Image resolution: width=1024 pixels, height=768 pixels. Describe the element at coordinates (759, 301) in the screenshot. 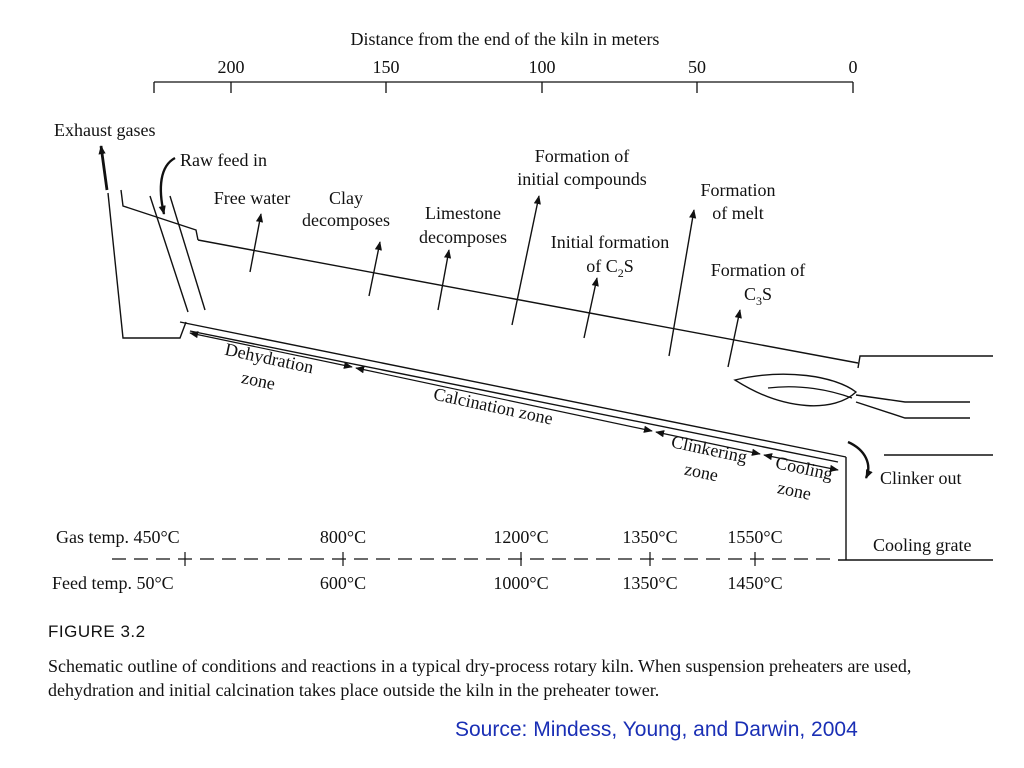

I see `c3s-subscript: 3` at that location.